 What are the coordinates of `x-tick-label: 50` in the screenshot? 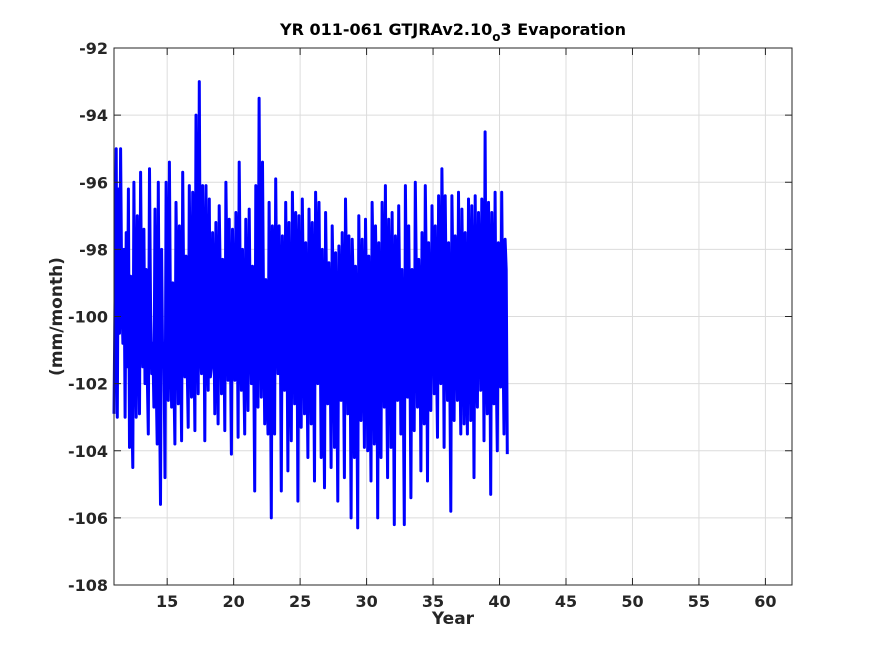 It's located at (632, 601).